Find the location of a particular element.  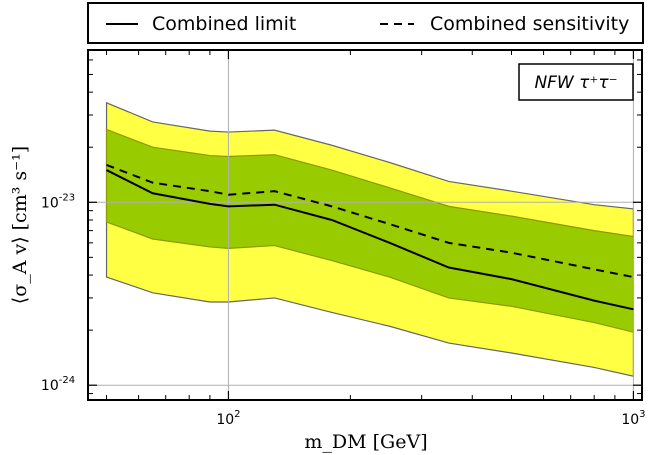

legend-box is located at coordinates (365, 23).